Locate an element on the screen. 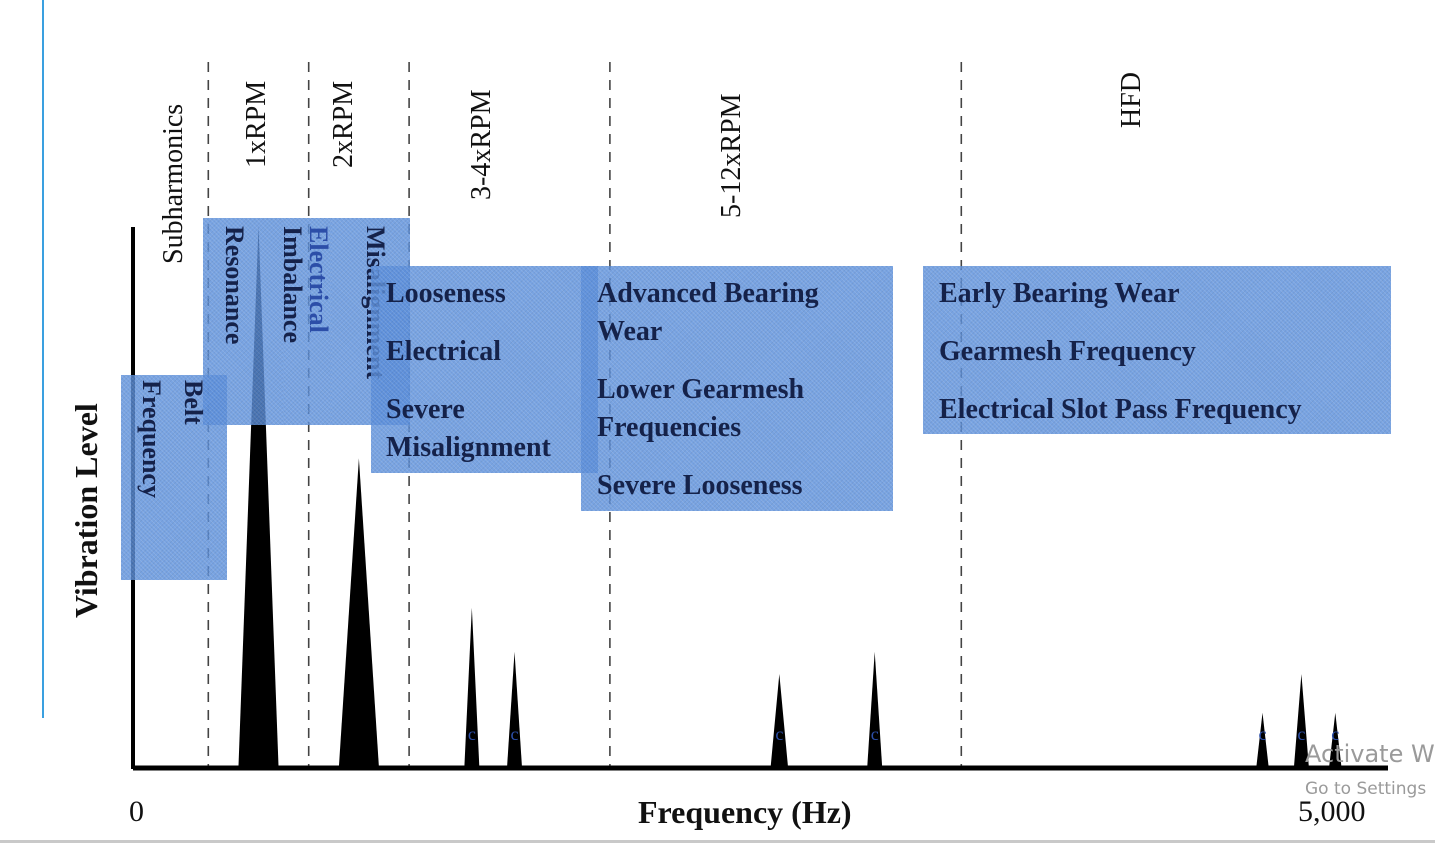 The width and height of the screenshot is (1435, 843). x-tick-max: 5,000 is located at coordinates (1332, 811).